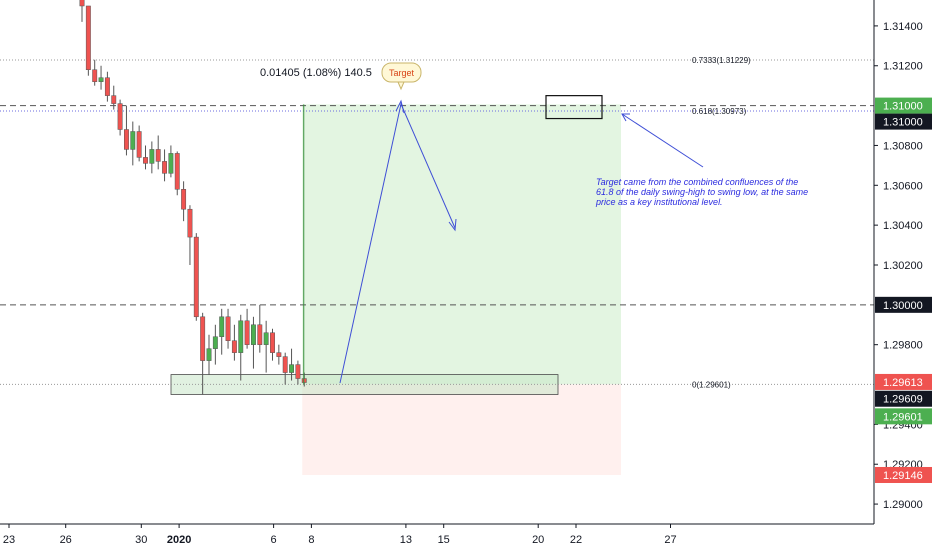 The height and width of the screenshot is (550, 932). I want to click on x-tick-label-7: 15, so click(444, 540).